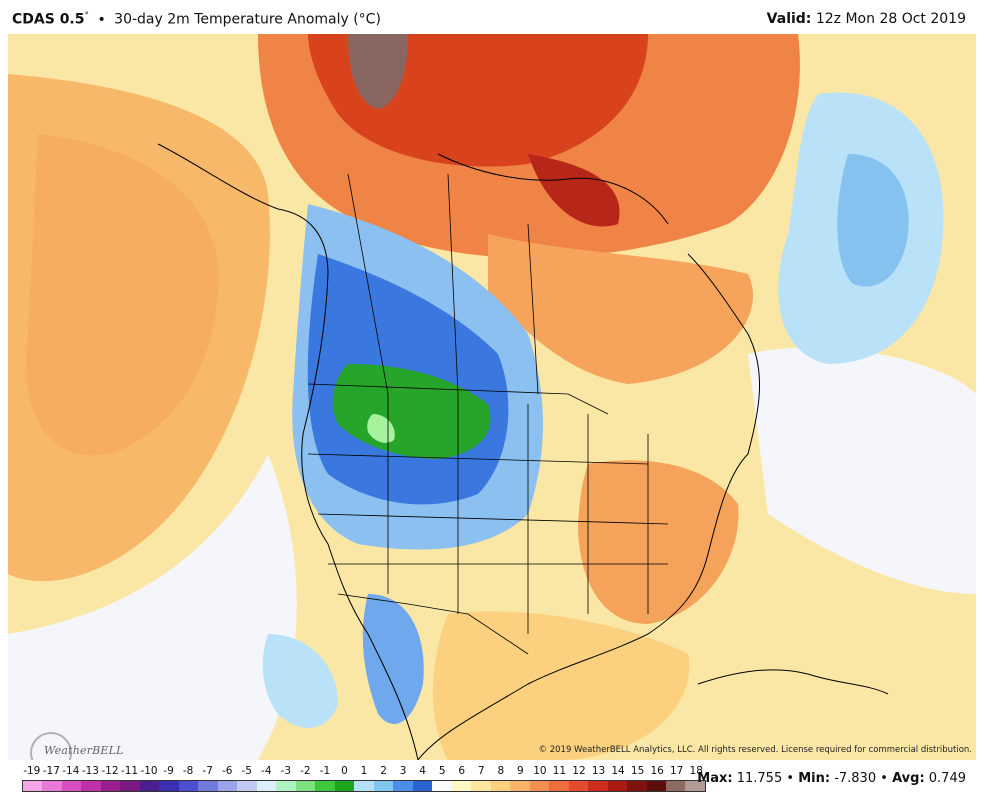  What do you see at coordinates (862, 470) in the screenshot?
I see `neutral-region-atlantic` at bounding box center [862, 470].